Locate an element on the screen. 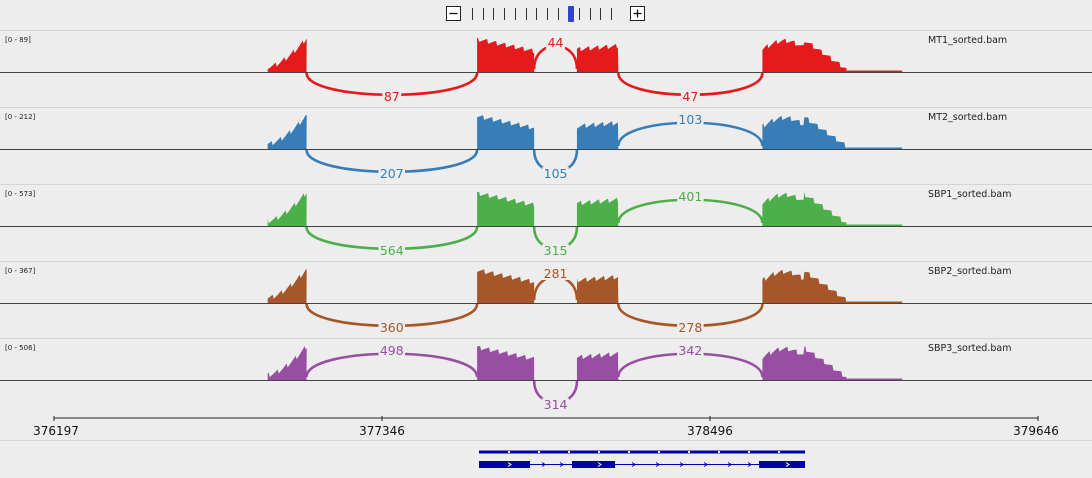 Image resolution: width=1092 pixels, height=478 pixels. junction-count-label: 87 is located at coordinates (392, 96).